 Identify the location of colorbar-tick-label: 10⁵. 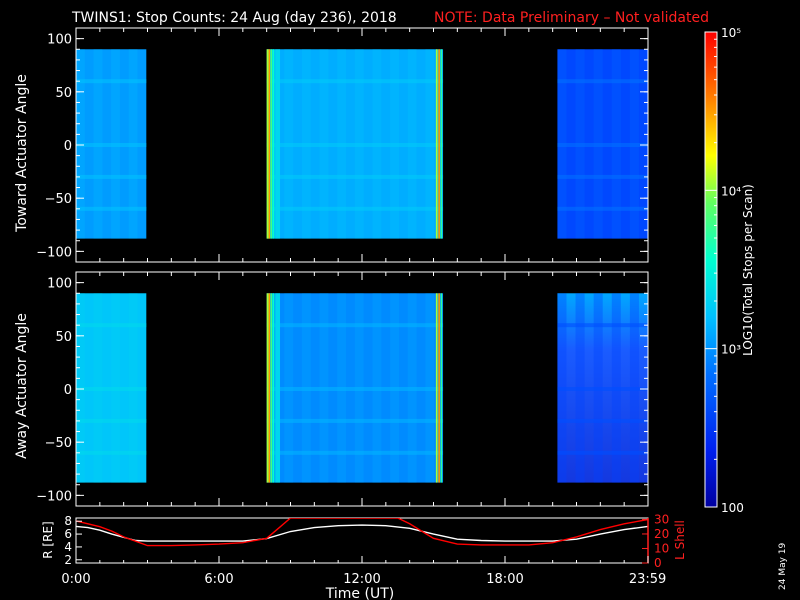
(731, 33).